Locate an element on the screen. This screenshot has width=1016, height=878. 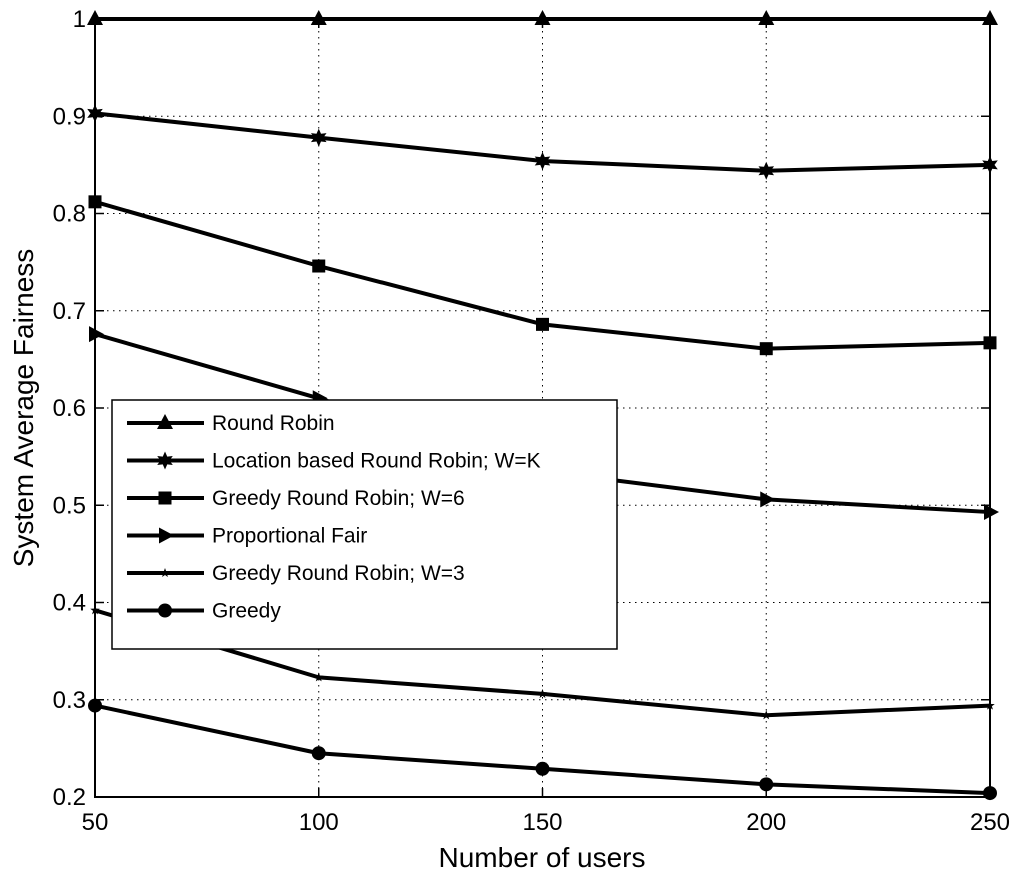
x-tick-label: 100 is located at coordinates (319, 822).